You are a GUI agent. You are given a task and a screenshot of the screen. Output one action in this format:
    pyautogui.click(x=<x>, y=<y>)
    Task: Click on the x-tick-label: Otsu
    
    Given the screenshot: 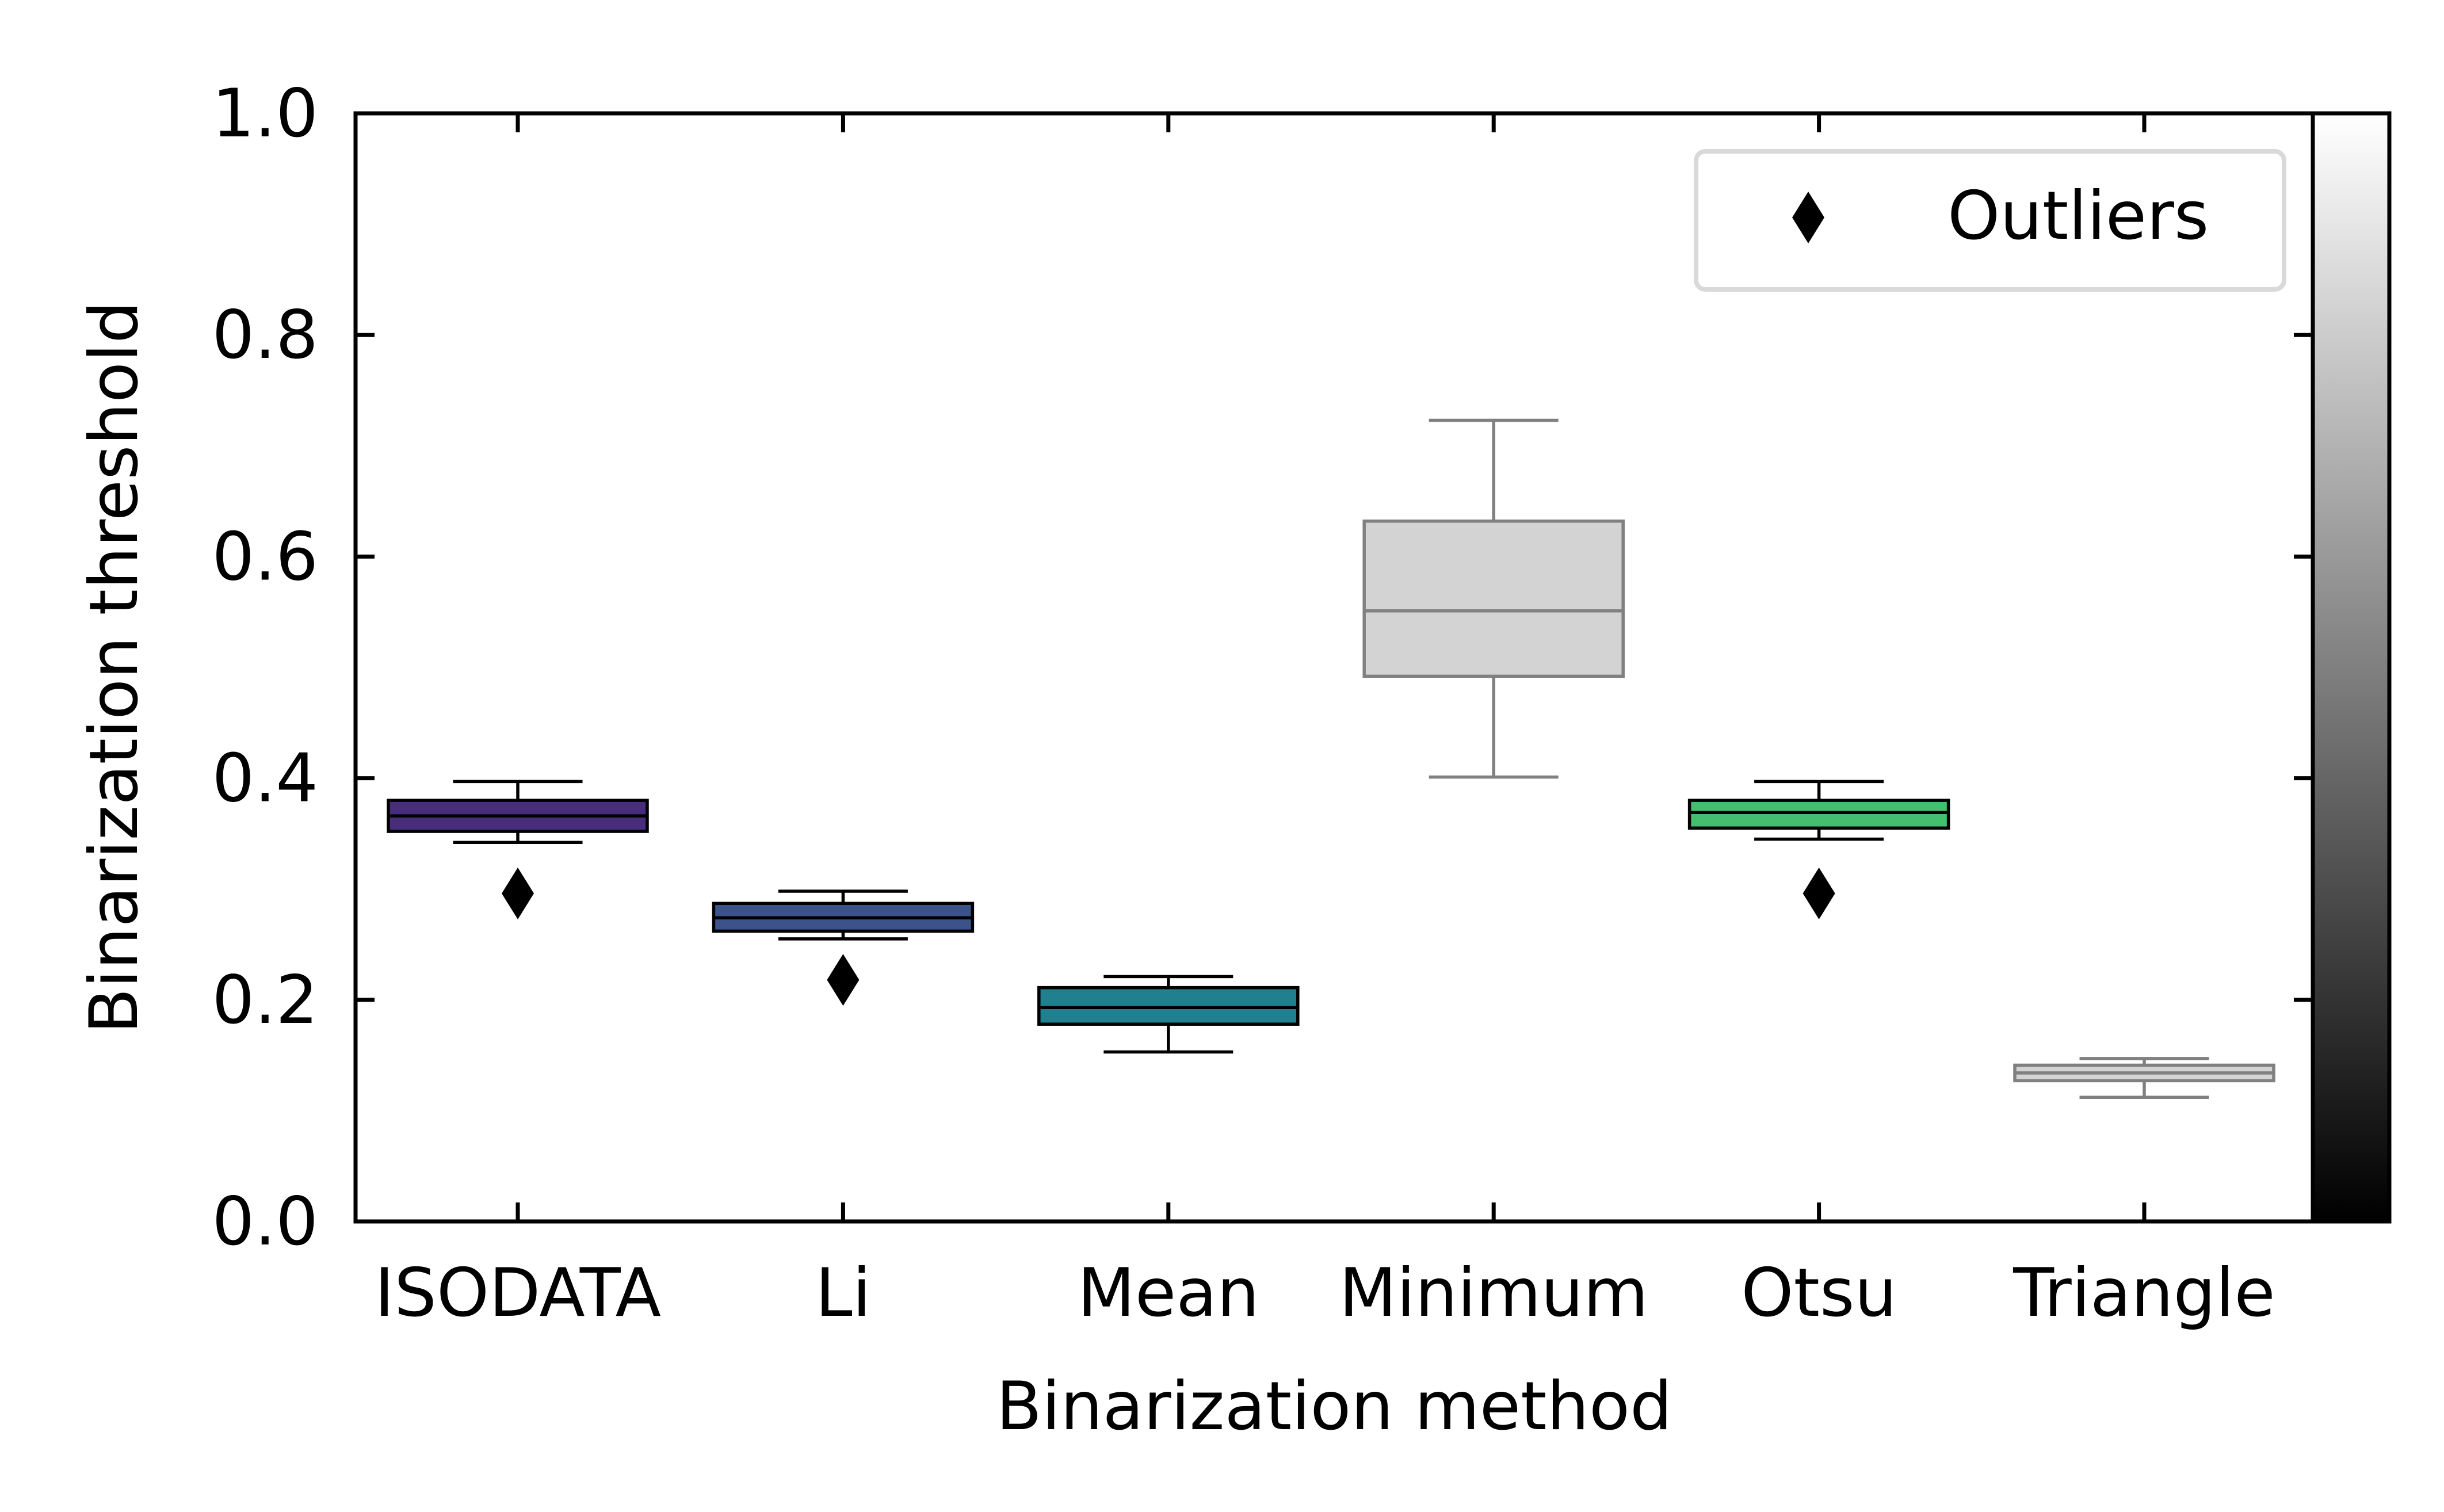 What is the action you would take?
    pyautogui.click(x=1819, y=1293)
    